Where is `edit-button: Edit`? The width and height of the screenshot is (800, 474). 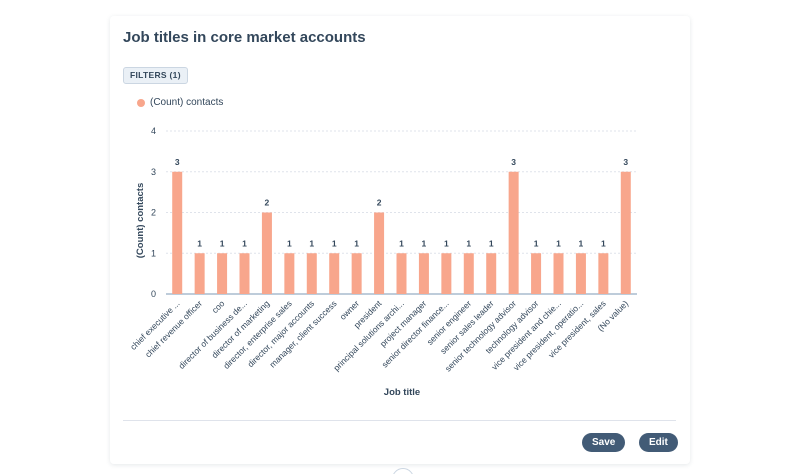 edit-button: Edit is located at coordinates (658, 442).